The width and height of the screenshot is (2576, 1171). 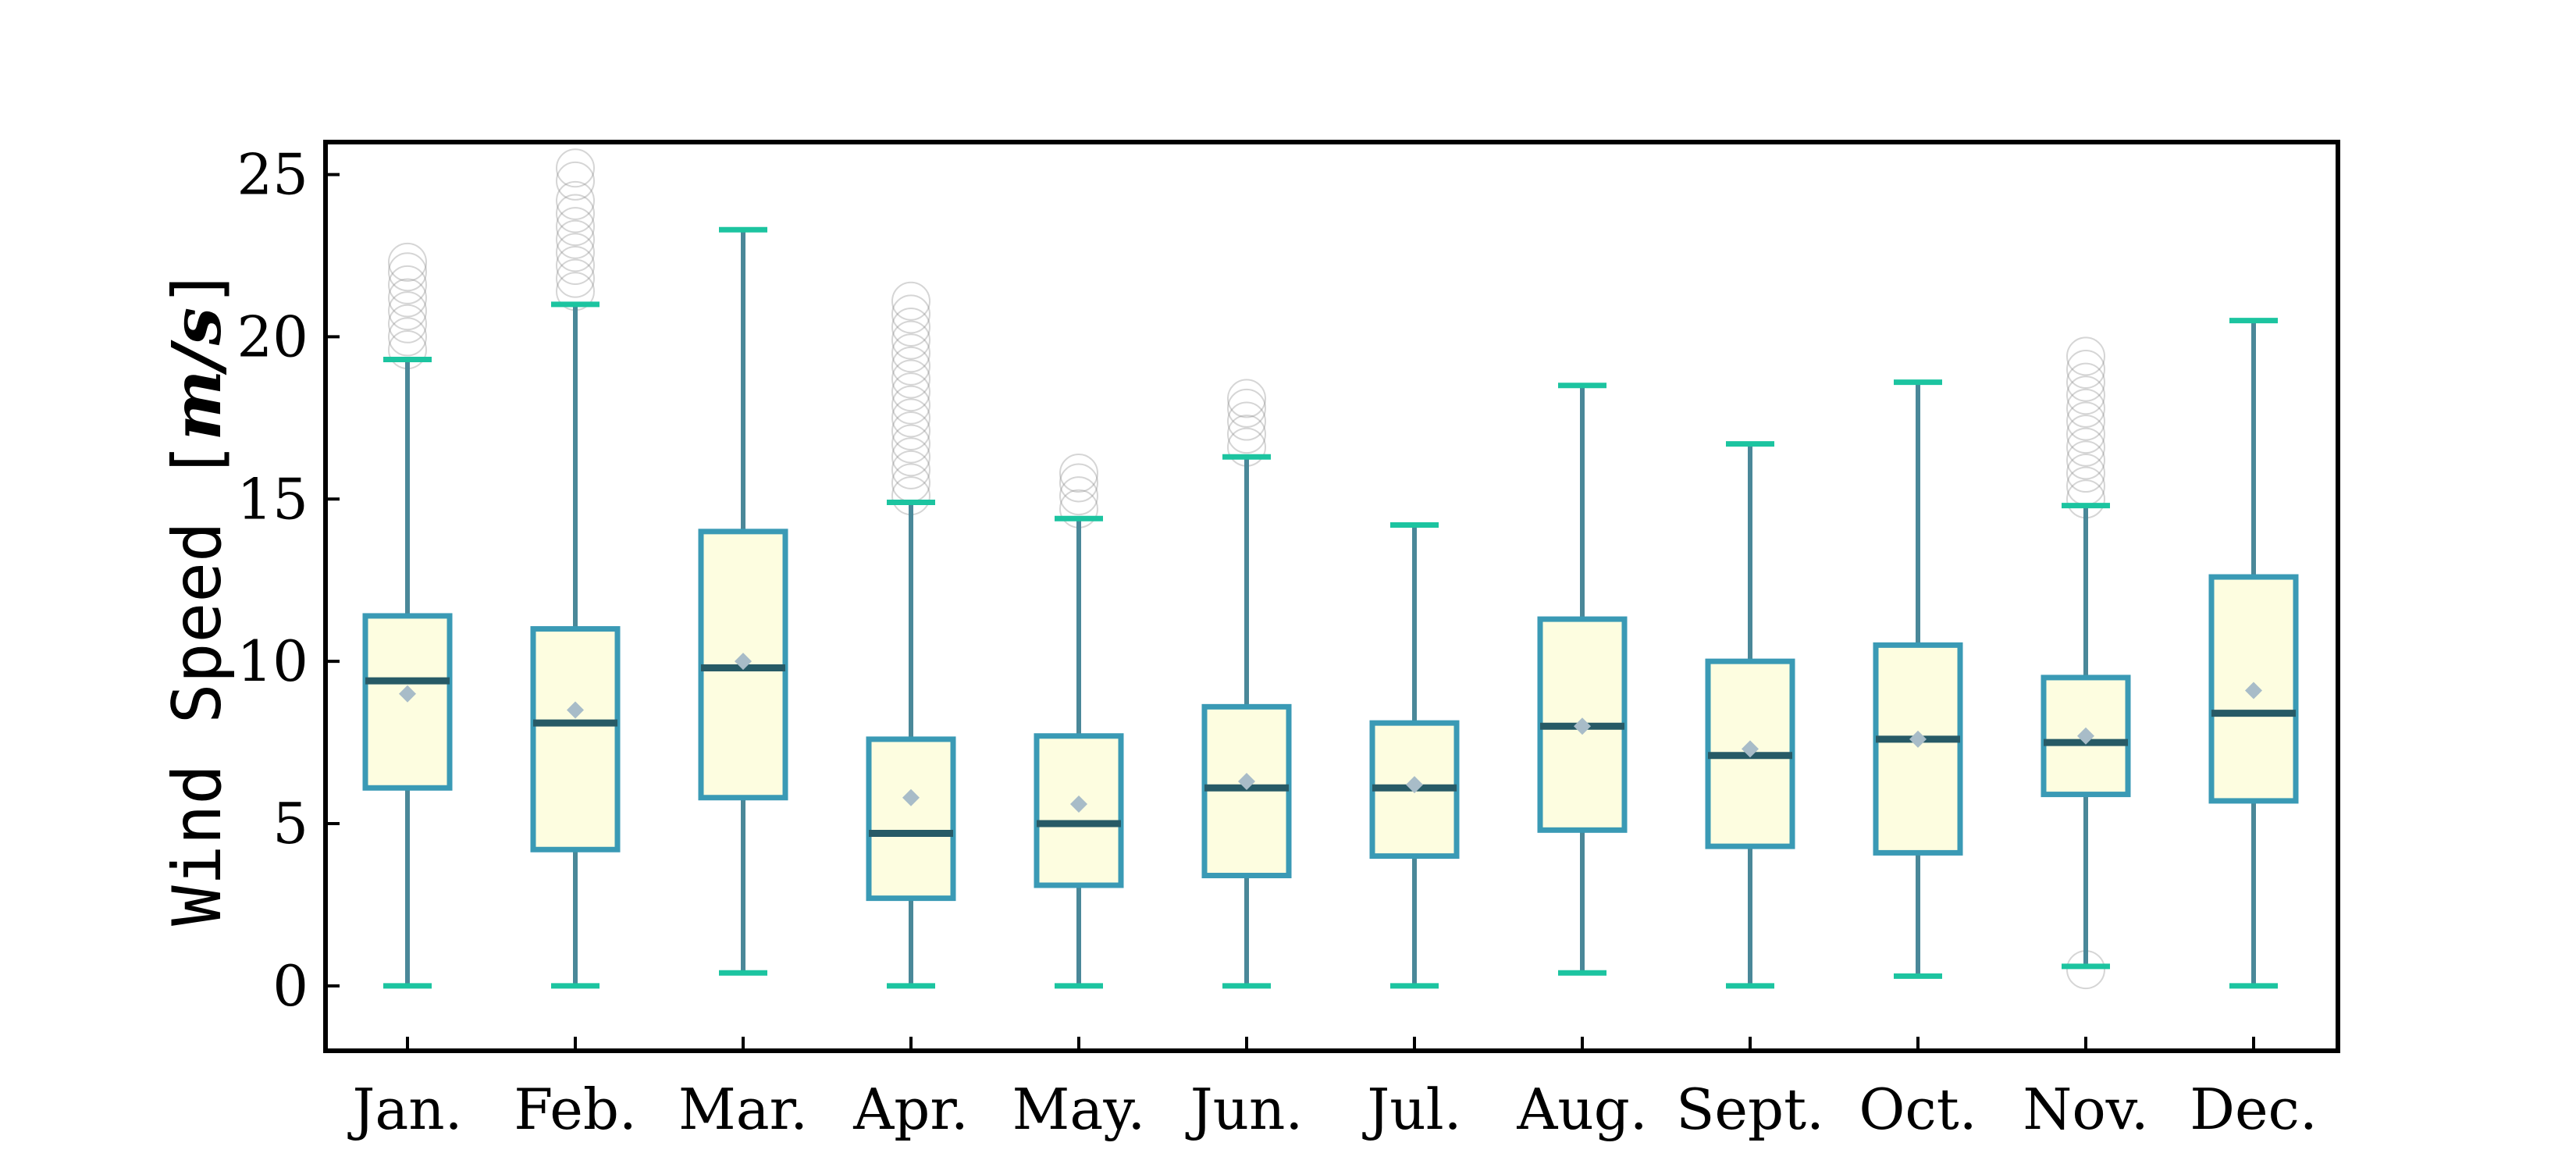 I want to click on box-group-jul, so click(x=1414, y=755).